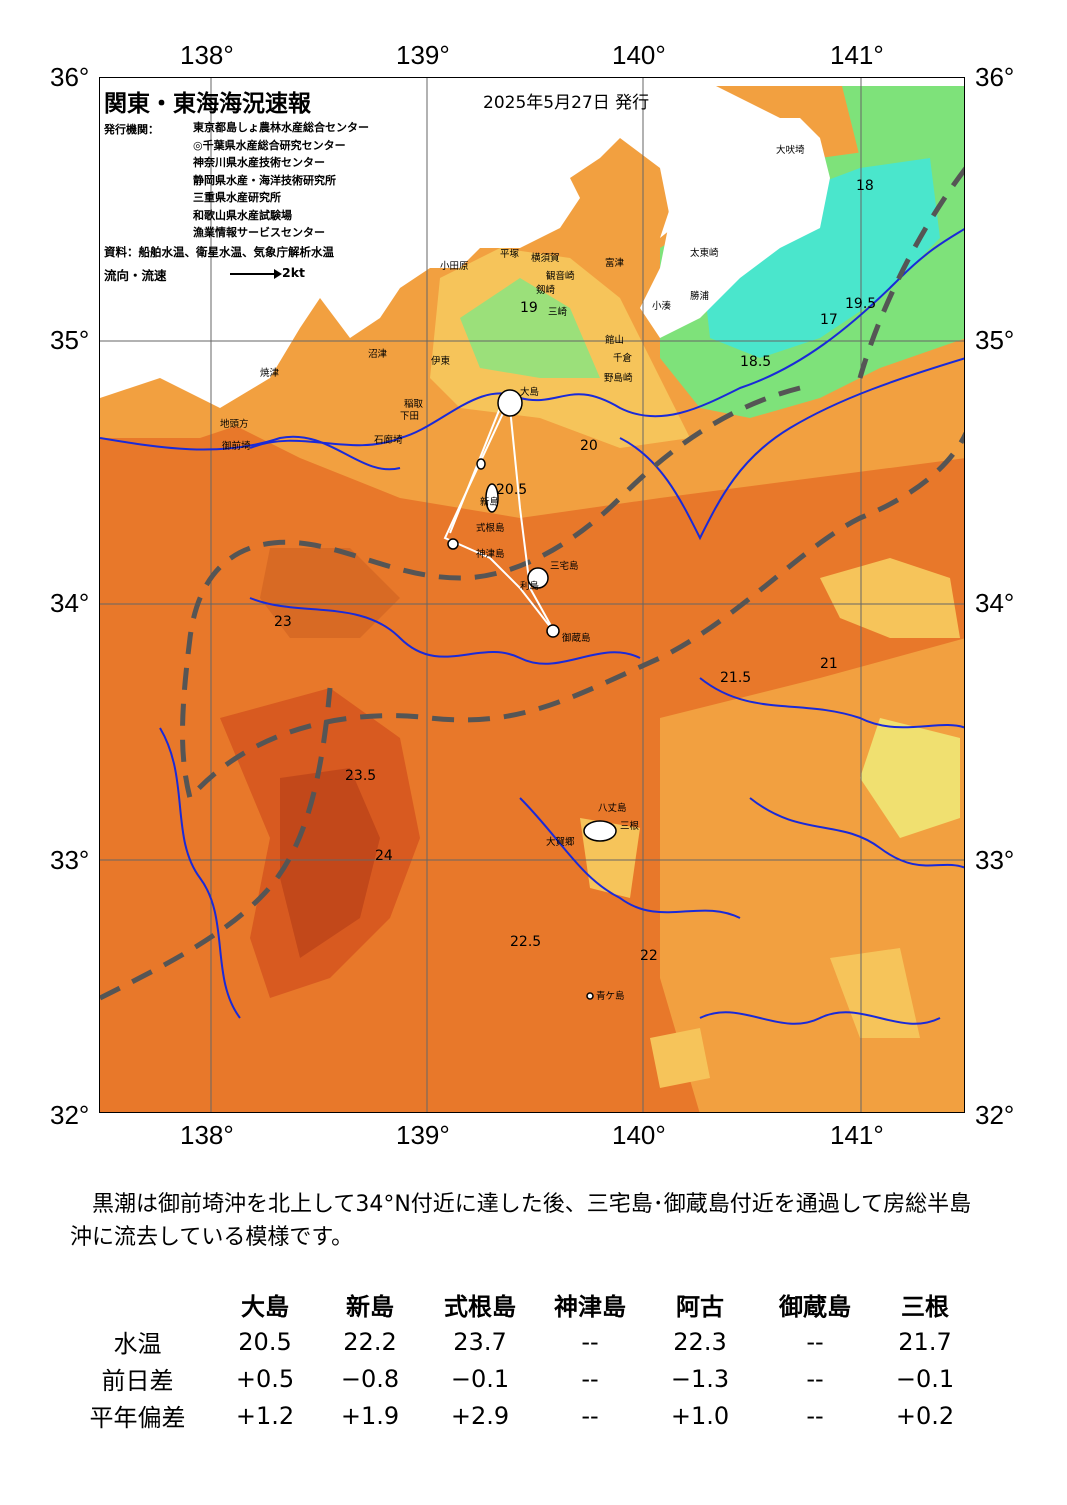  I want to click on lat-label-left-35: 35°, so click(70, 340).